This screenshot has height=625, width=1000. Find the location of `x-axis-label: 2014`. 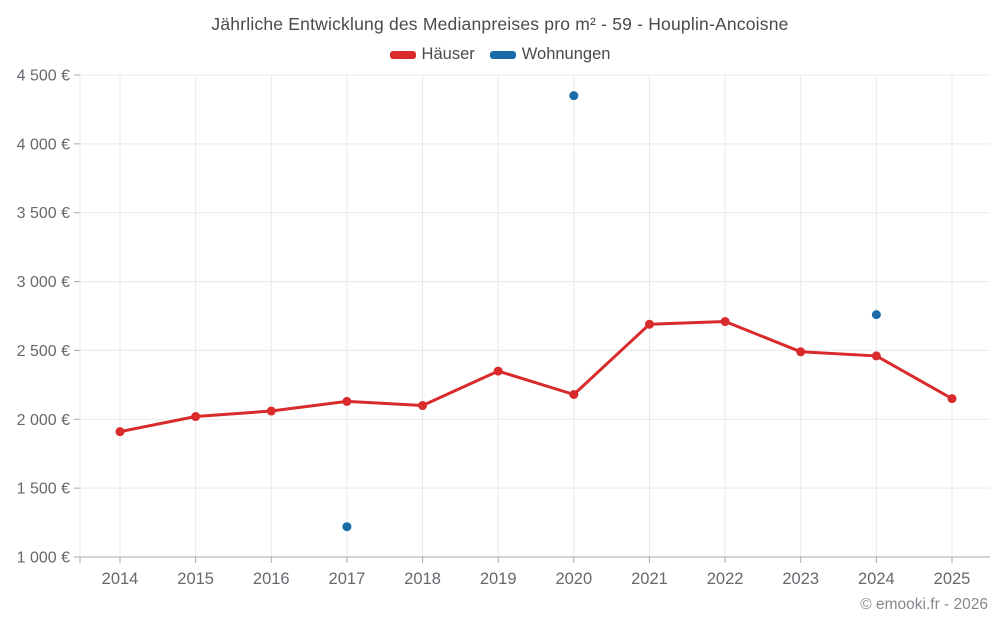

x-axis-label: 2014 is located at coordinates (120, 579).